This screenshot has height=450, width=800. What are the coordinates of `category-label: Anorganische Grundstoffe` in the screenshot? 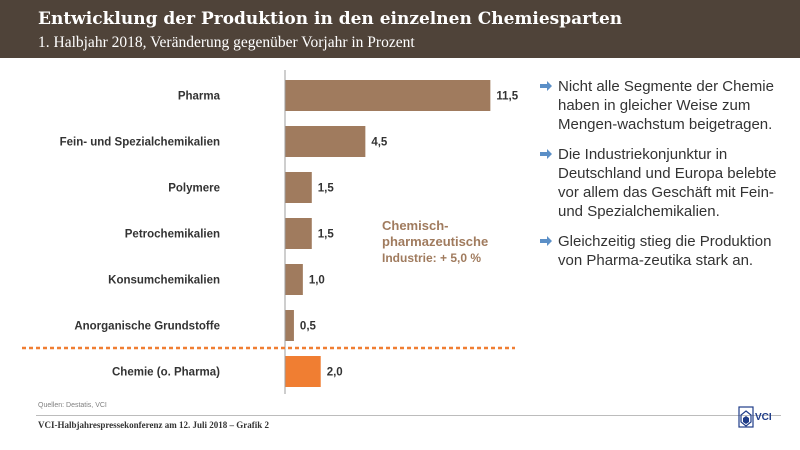 It's located at (147, 327).